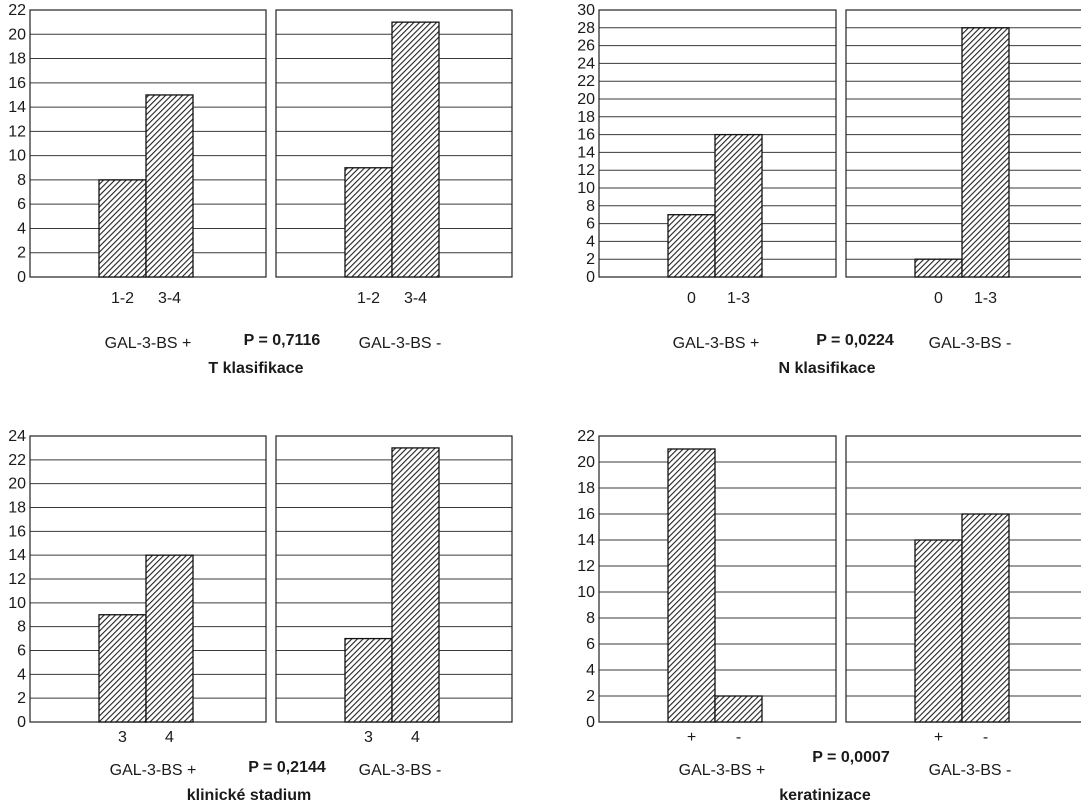 This screenshot has height=805, width=1081. What do you see at coordinates (249, 793) in the screenshot?
I see `chart-title: klinické stadium` at bounding box center [249, 793].